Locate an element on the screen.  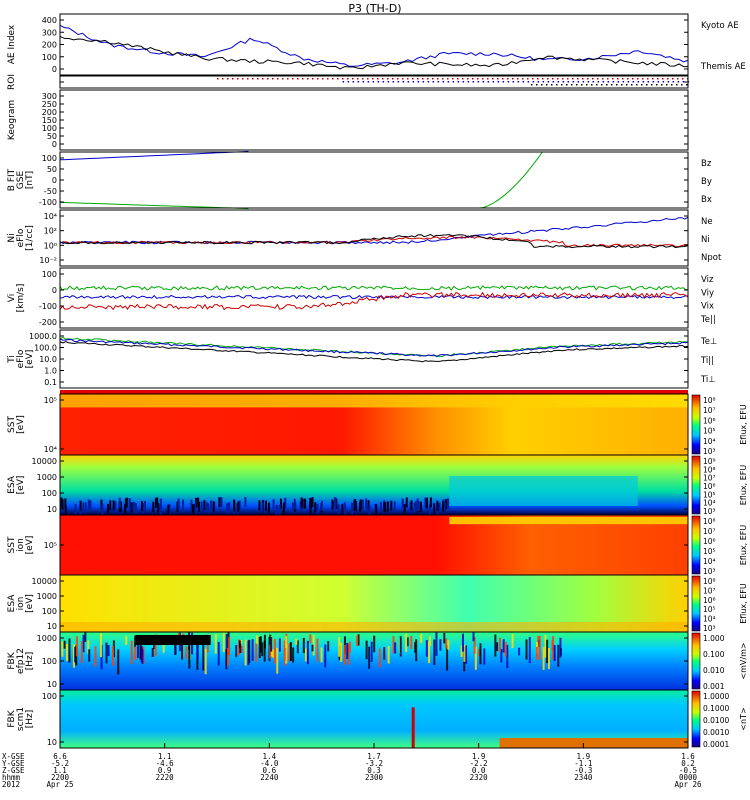
panel-esai-content is located at coordinates (374, 603).